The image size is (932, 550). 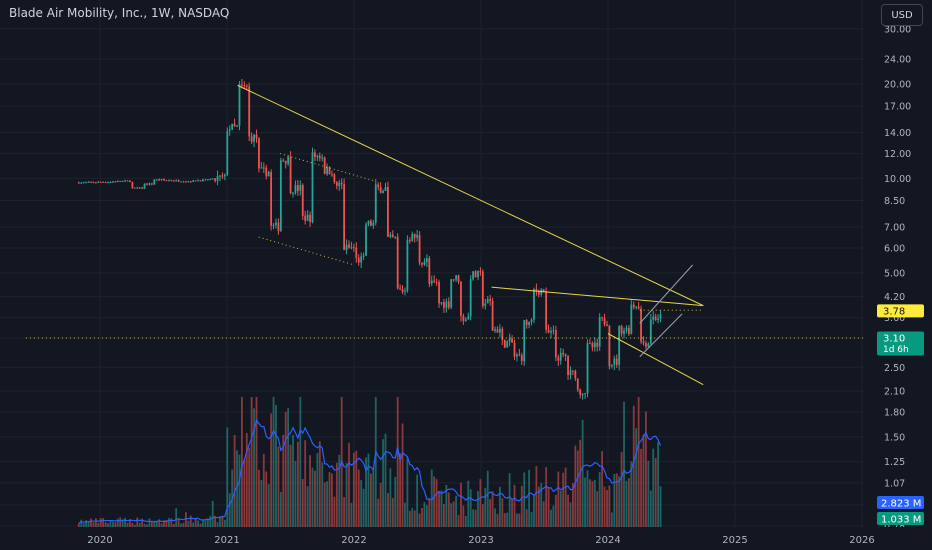 I want to click on price-tick-label: 2.50, so click(x=894, y=368).